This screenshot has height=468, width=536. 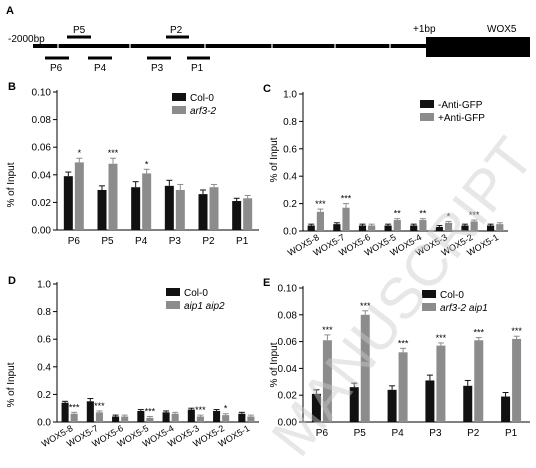 I want to click on y-tick-label: 0.6, so click(x=44, y=340).